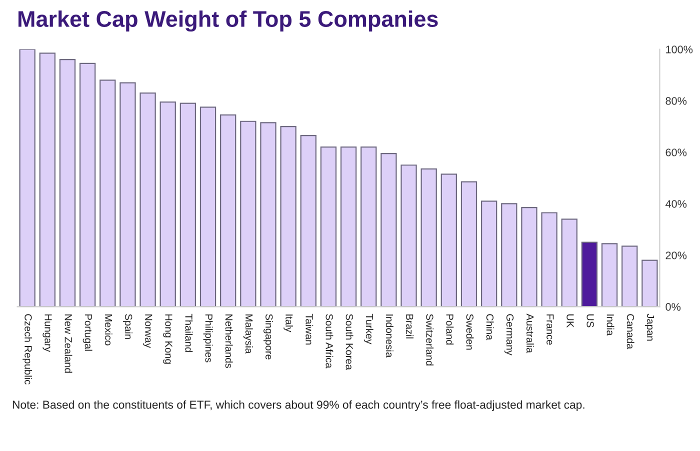 Image resolution: width=700 pixels, height=451 pixels. I want to click on x-tick-label: New Zealand, so click(68, 343).